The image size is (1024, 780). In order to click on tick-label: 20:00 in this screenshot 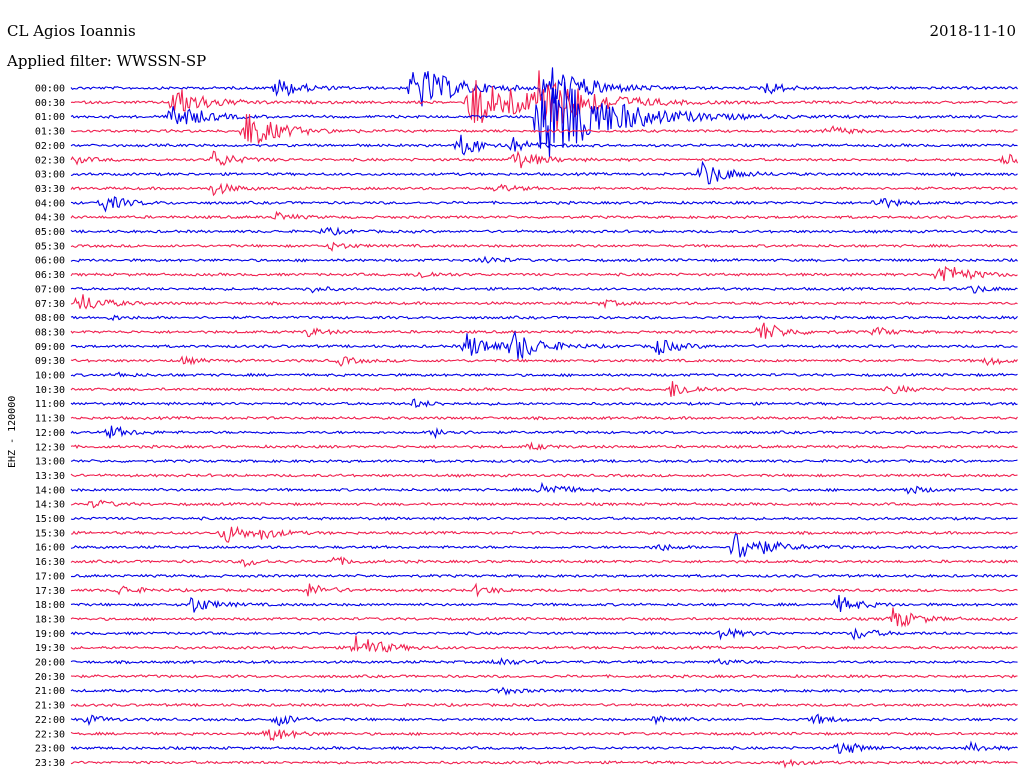, I will do `click(50, 663)`.